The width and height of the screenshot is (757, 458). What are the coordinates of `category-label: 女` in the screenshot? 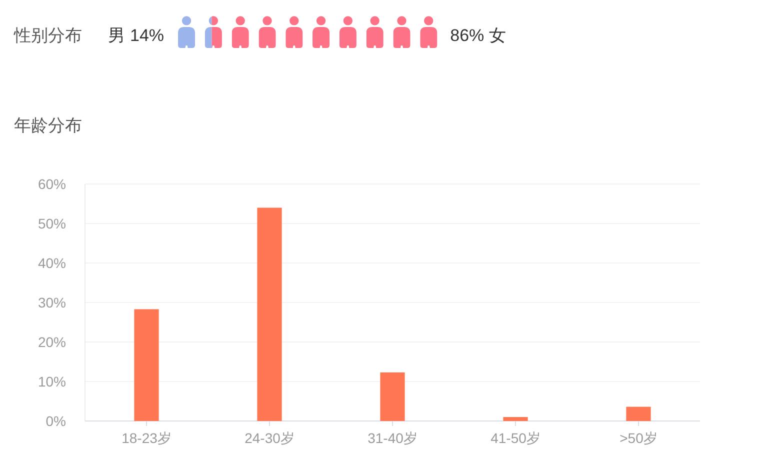 It's located at (497, 35).